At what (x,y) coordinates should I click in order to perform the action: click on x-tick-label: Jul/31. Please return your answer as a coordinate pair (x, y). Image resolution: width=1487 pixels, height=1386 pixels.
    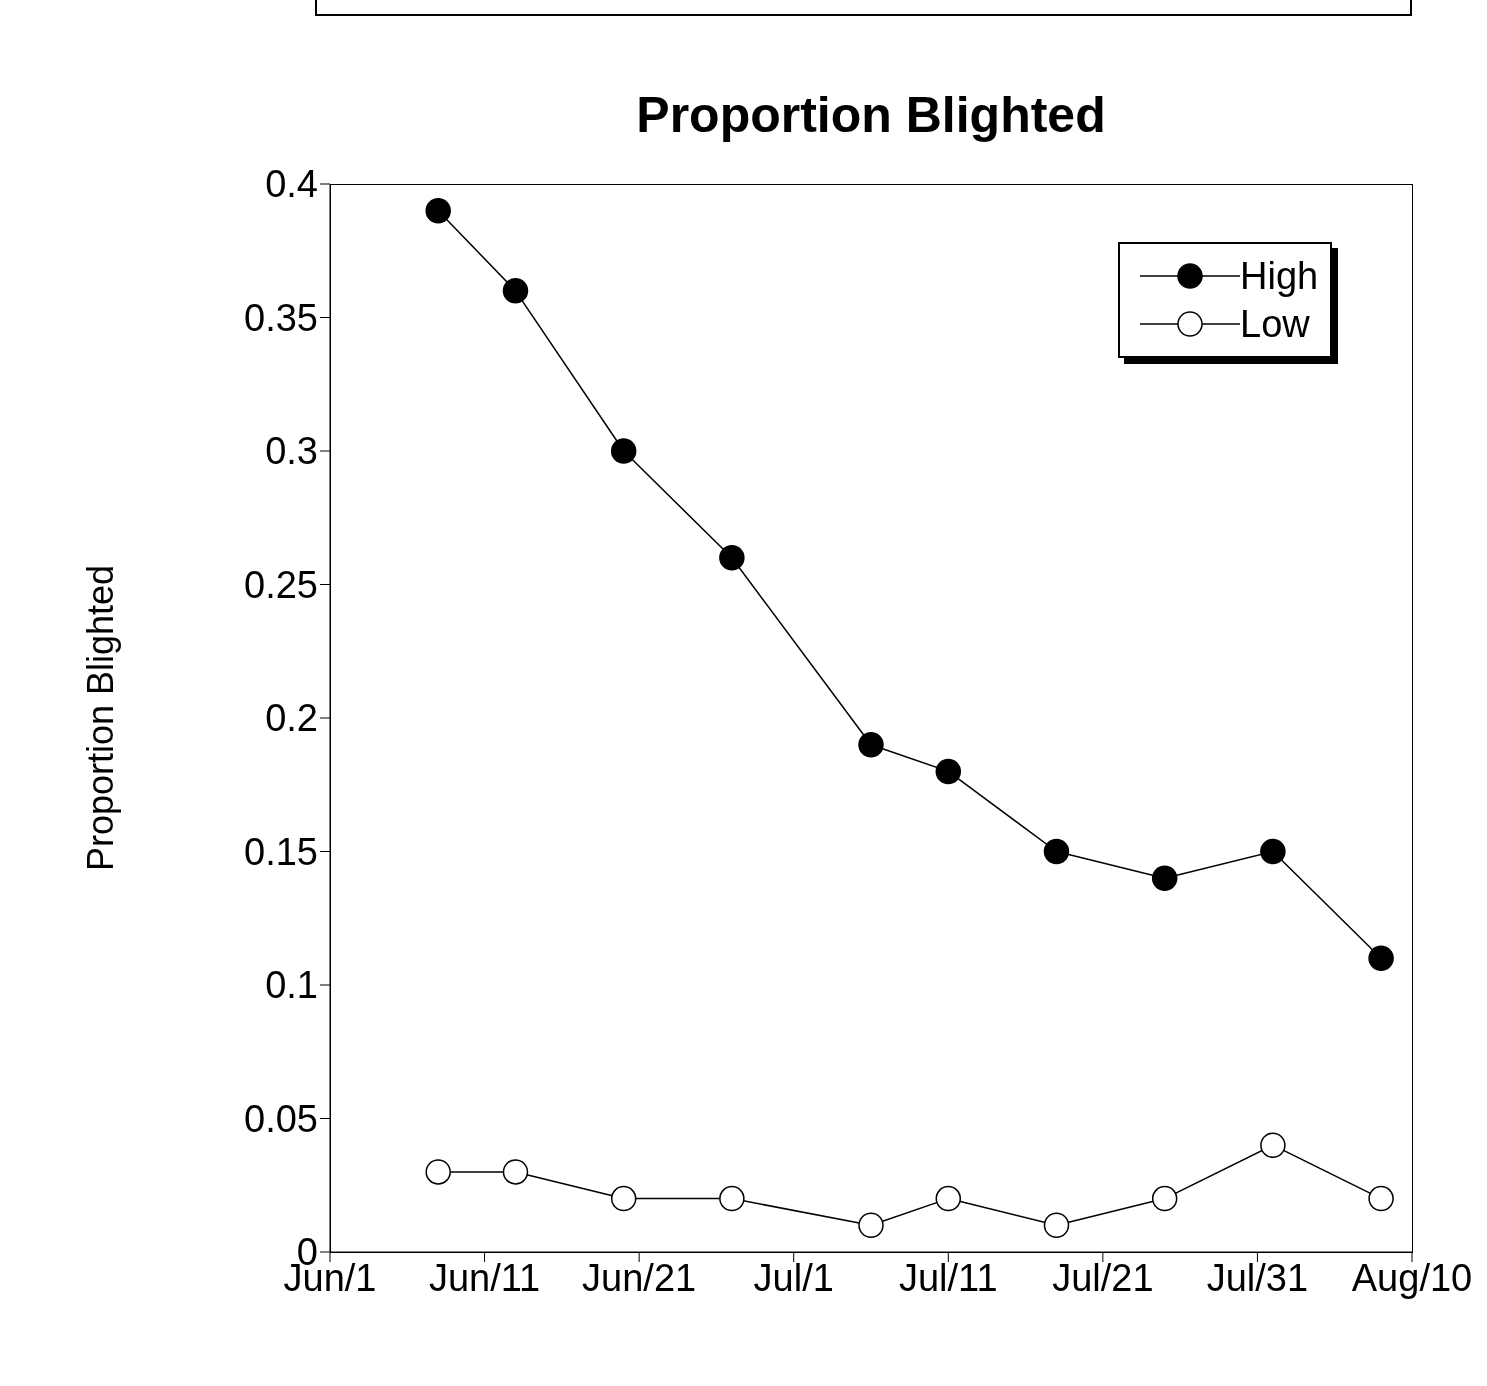
    Looking at the image, I should click on (1257, 1277).